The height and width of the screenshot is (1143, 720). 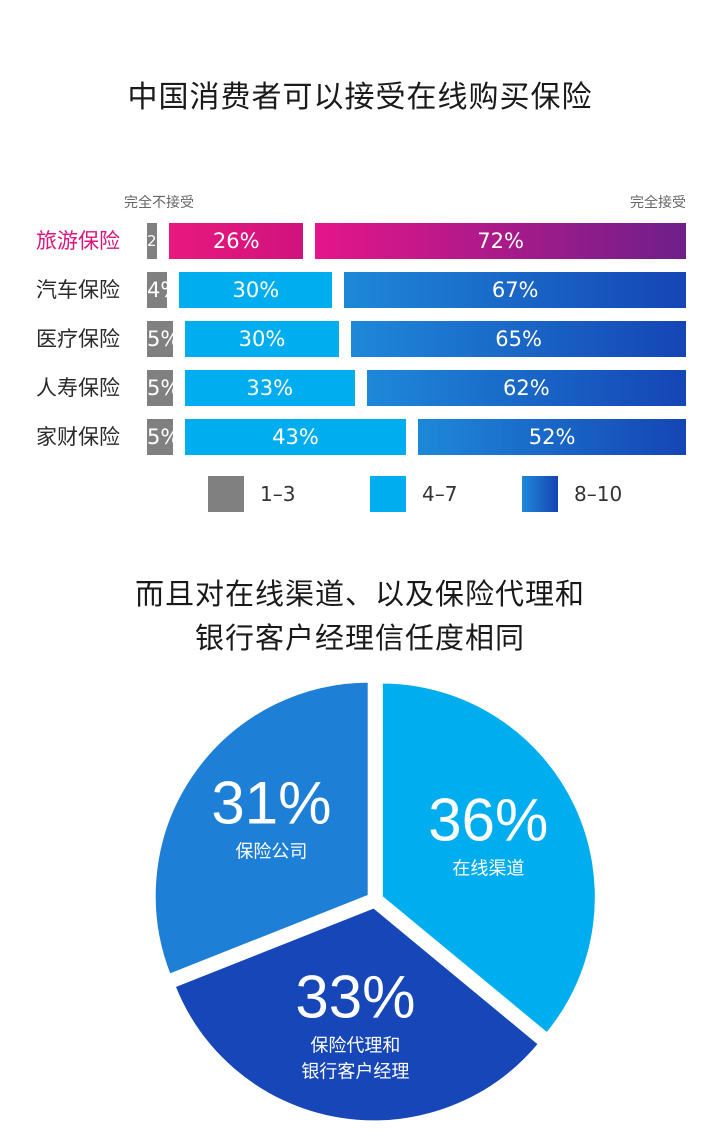 I want to click on bar-segment-mid: 26%, so click(x=236, y=241).